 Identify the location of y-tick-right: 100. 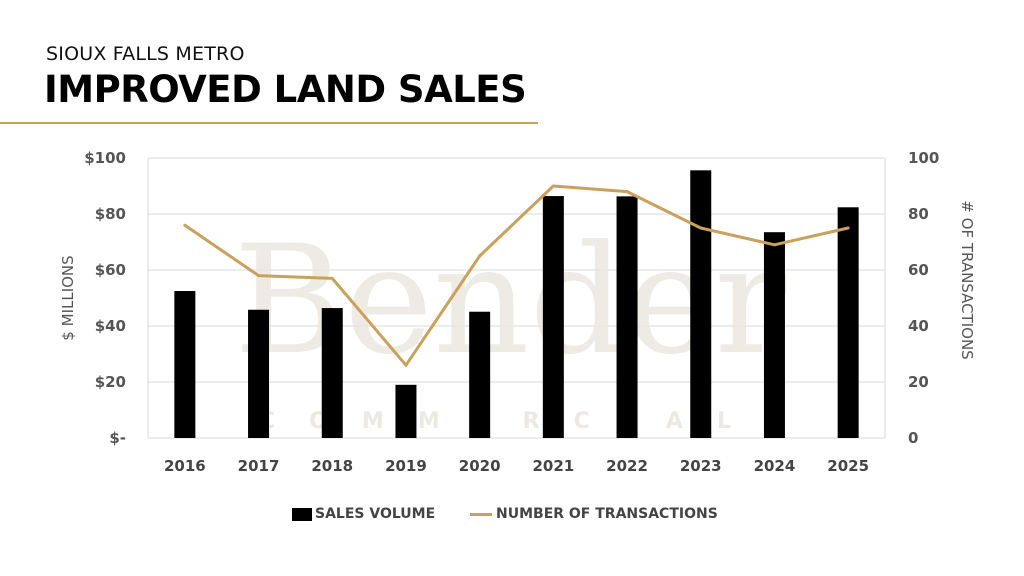
(923, 158).